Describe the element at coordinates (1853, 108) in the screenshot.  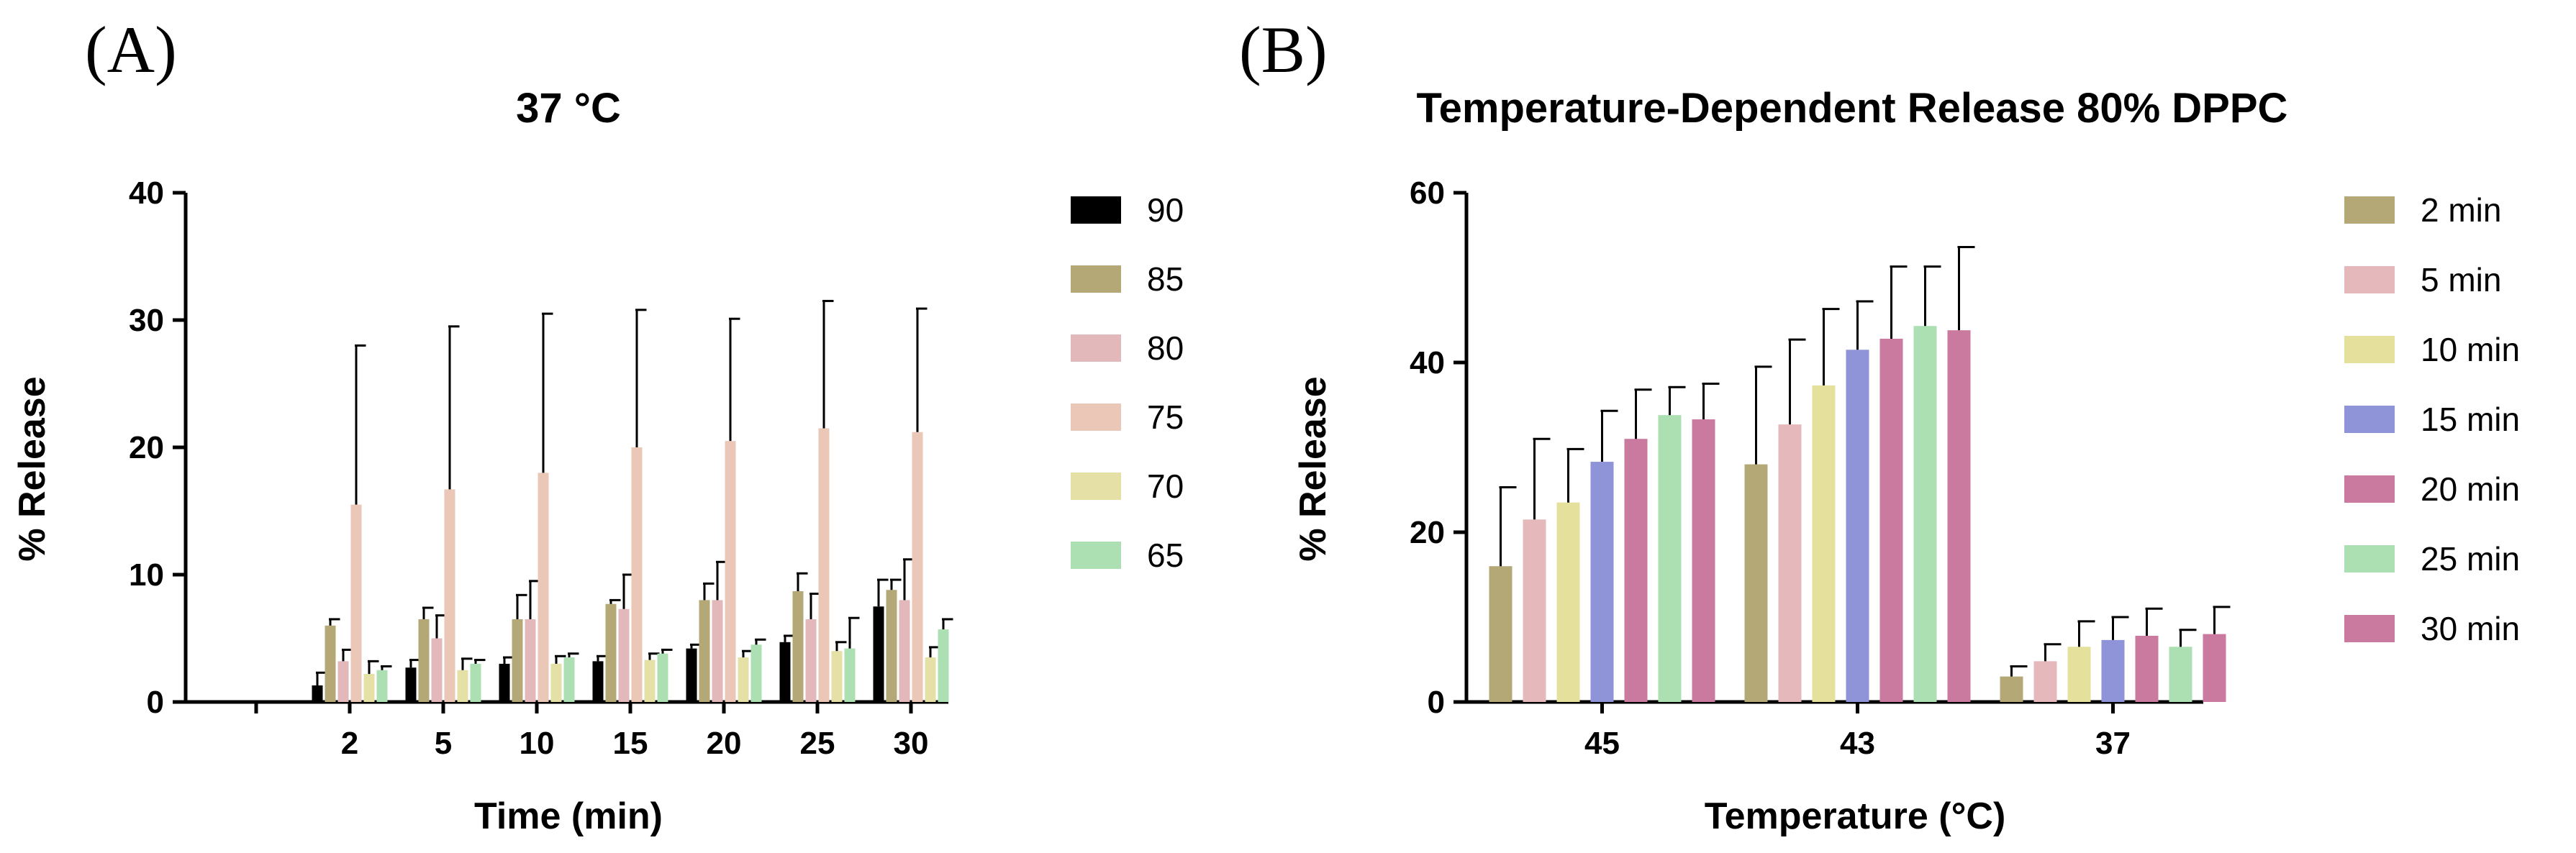
I see `chart-b-title: Temperature-Dependent Release 80% DPPC` at that location.